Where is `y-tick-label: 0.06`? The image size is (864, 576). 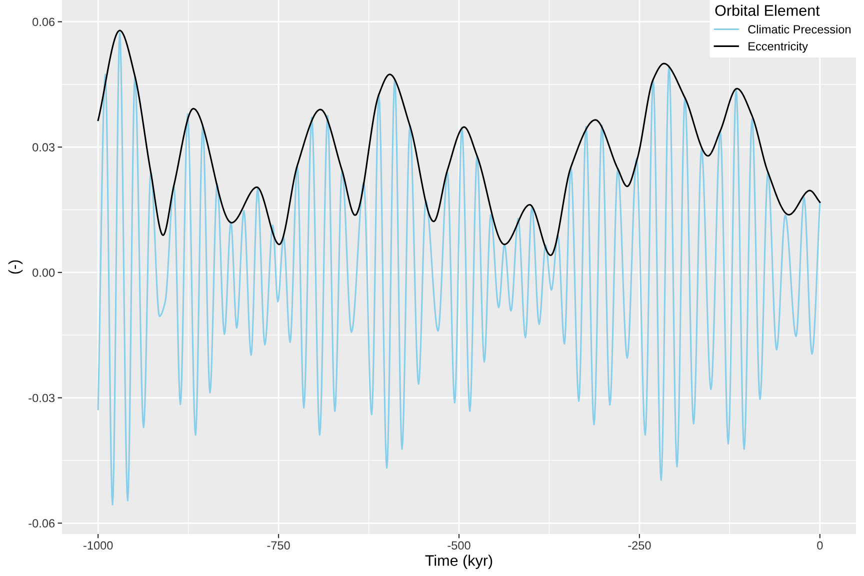
y-tick-label: 0.06 is located at coordinates (43, 22).